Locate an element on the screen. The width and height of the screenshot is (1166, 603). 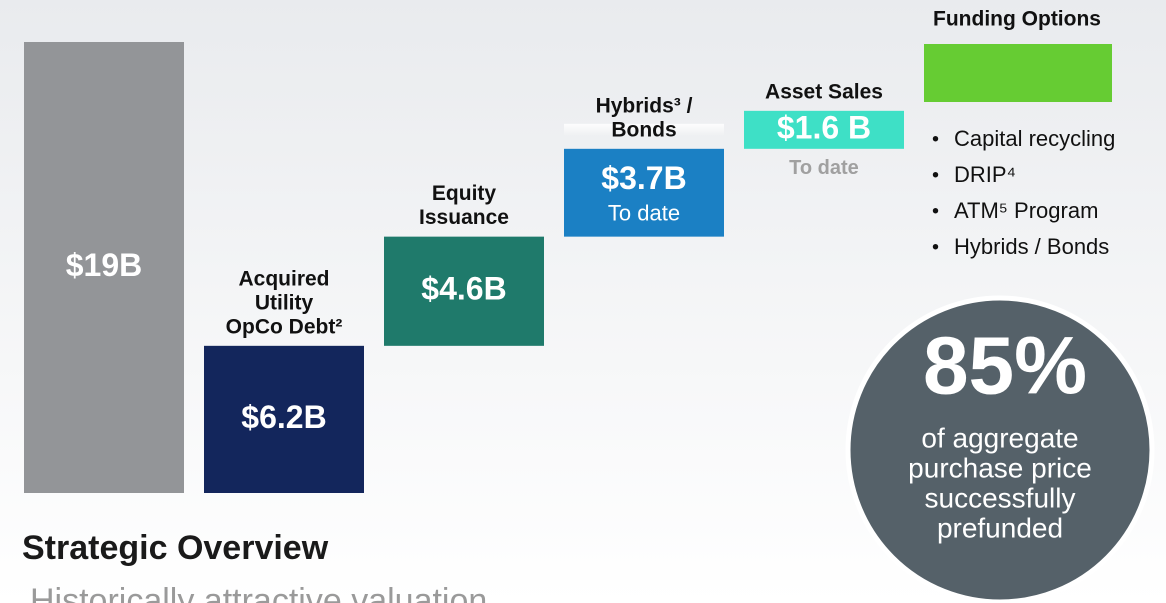
value-label: $4.6B is located at coordinates (463, 289).